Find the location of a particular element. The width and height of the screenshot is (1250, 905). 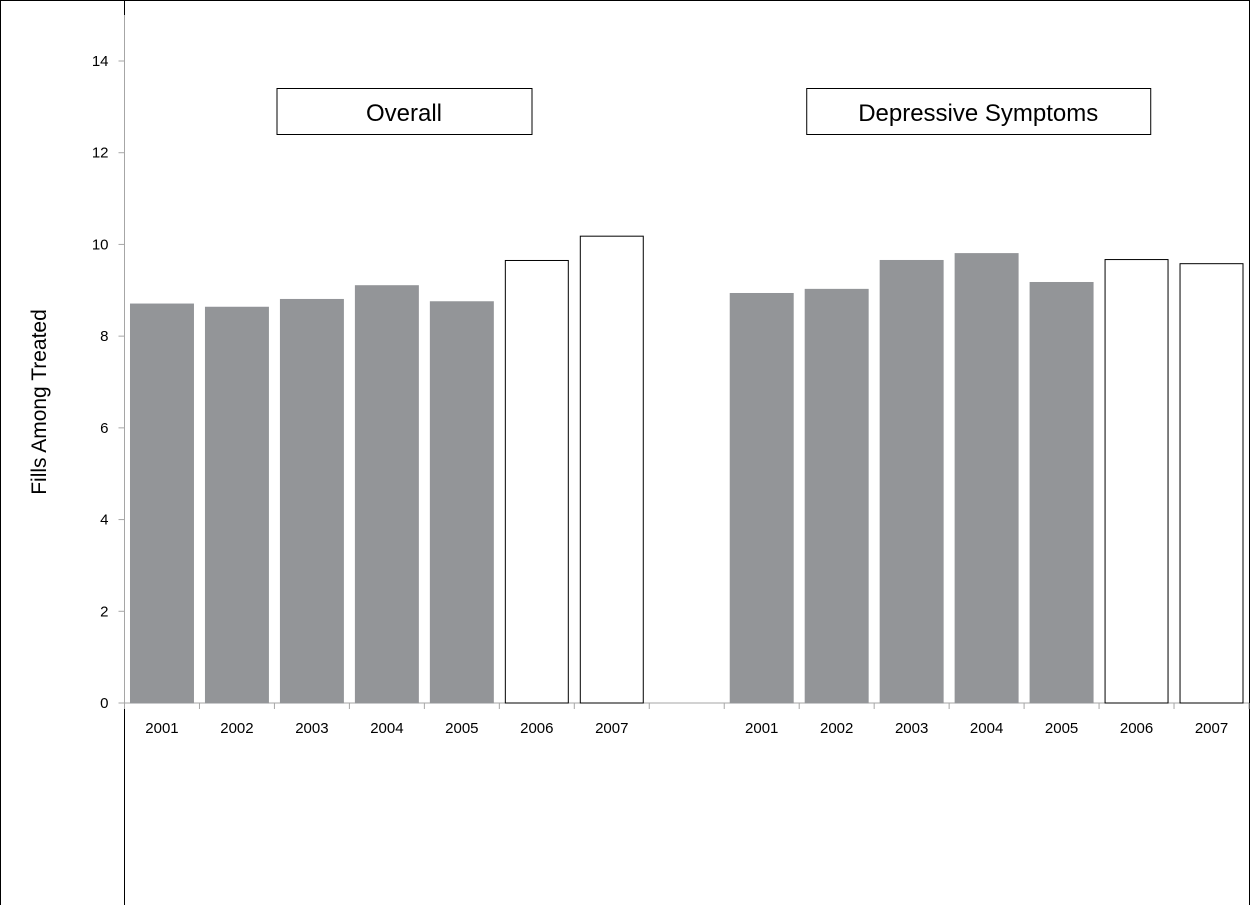

y-tick-label: 8 is located at coordinates (104, 336).